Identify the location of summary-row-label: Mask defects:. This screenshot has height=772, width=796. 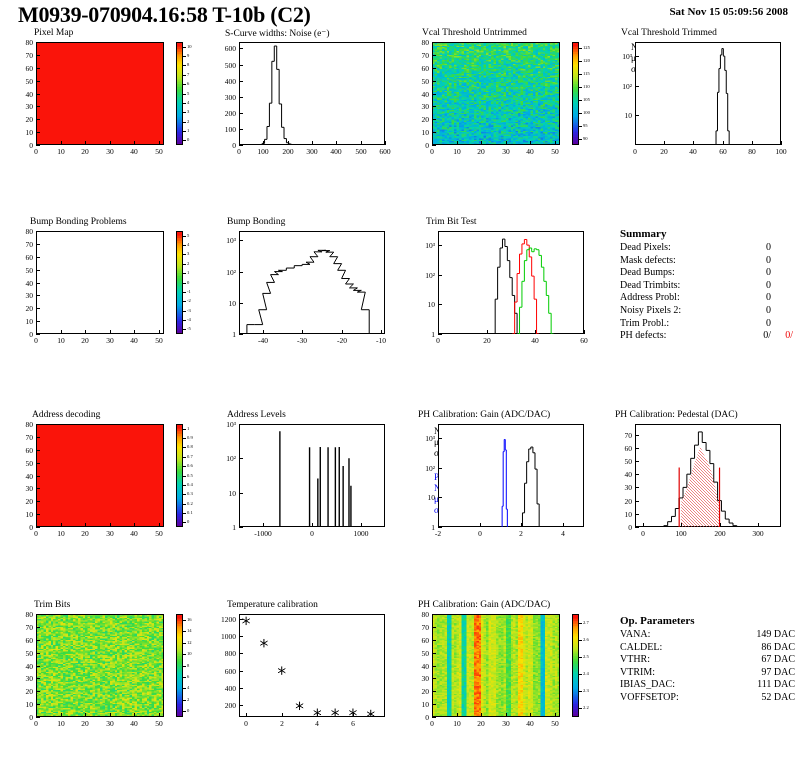
(648, 260).